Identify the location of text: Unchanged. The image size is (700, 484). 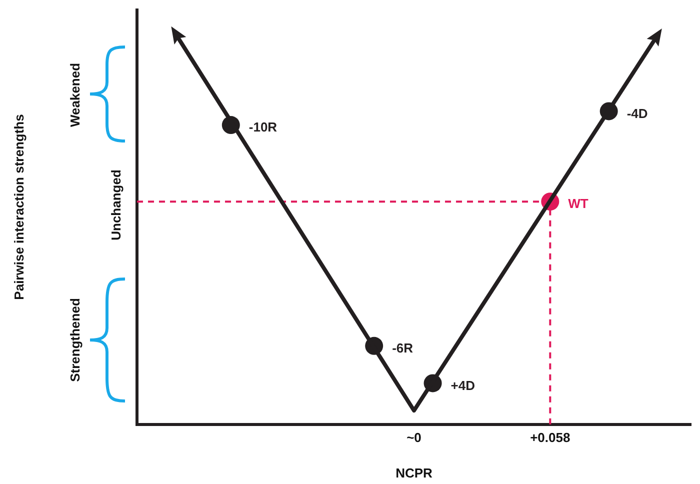
(116, 205).